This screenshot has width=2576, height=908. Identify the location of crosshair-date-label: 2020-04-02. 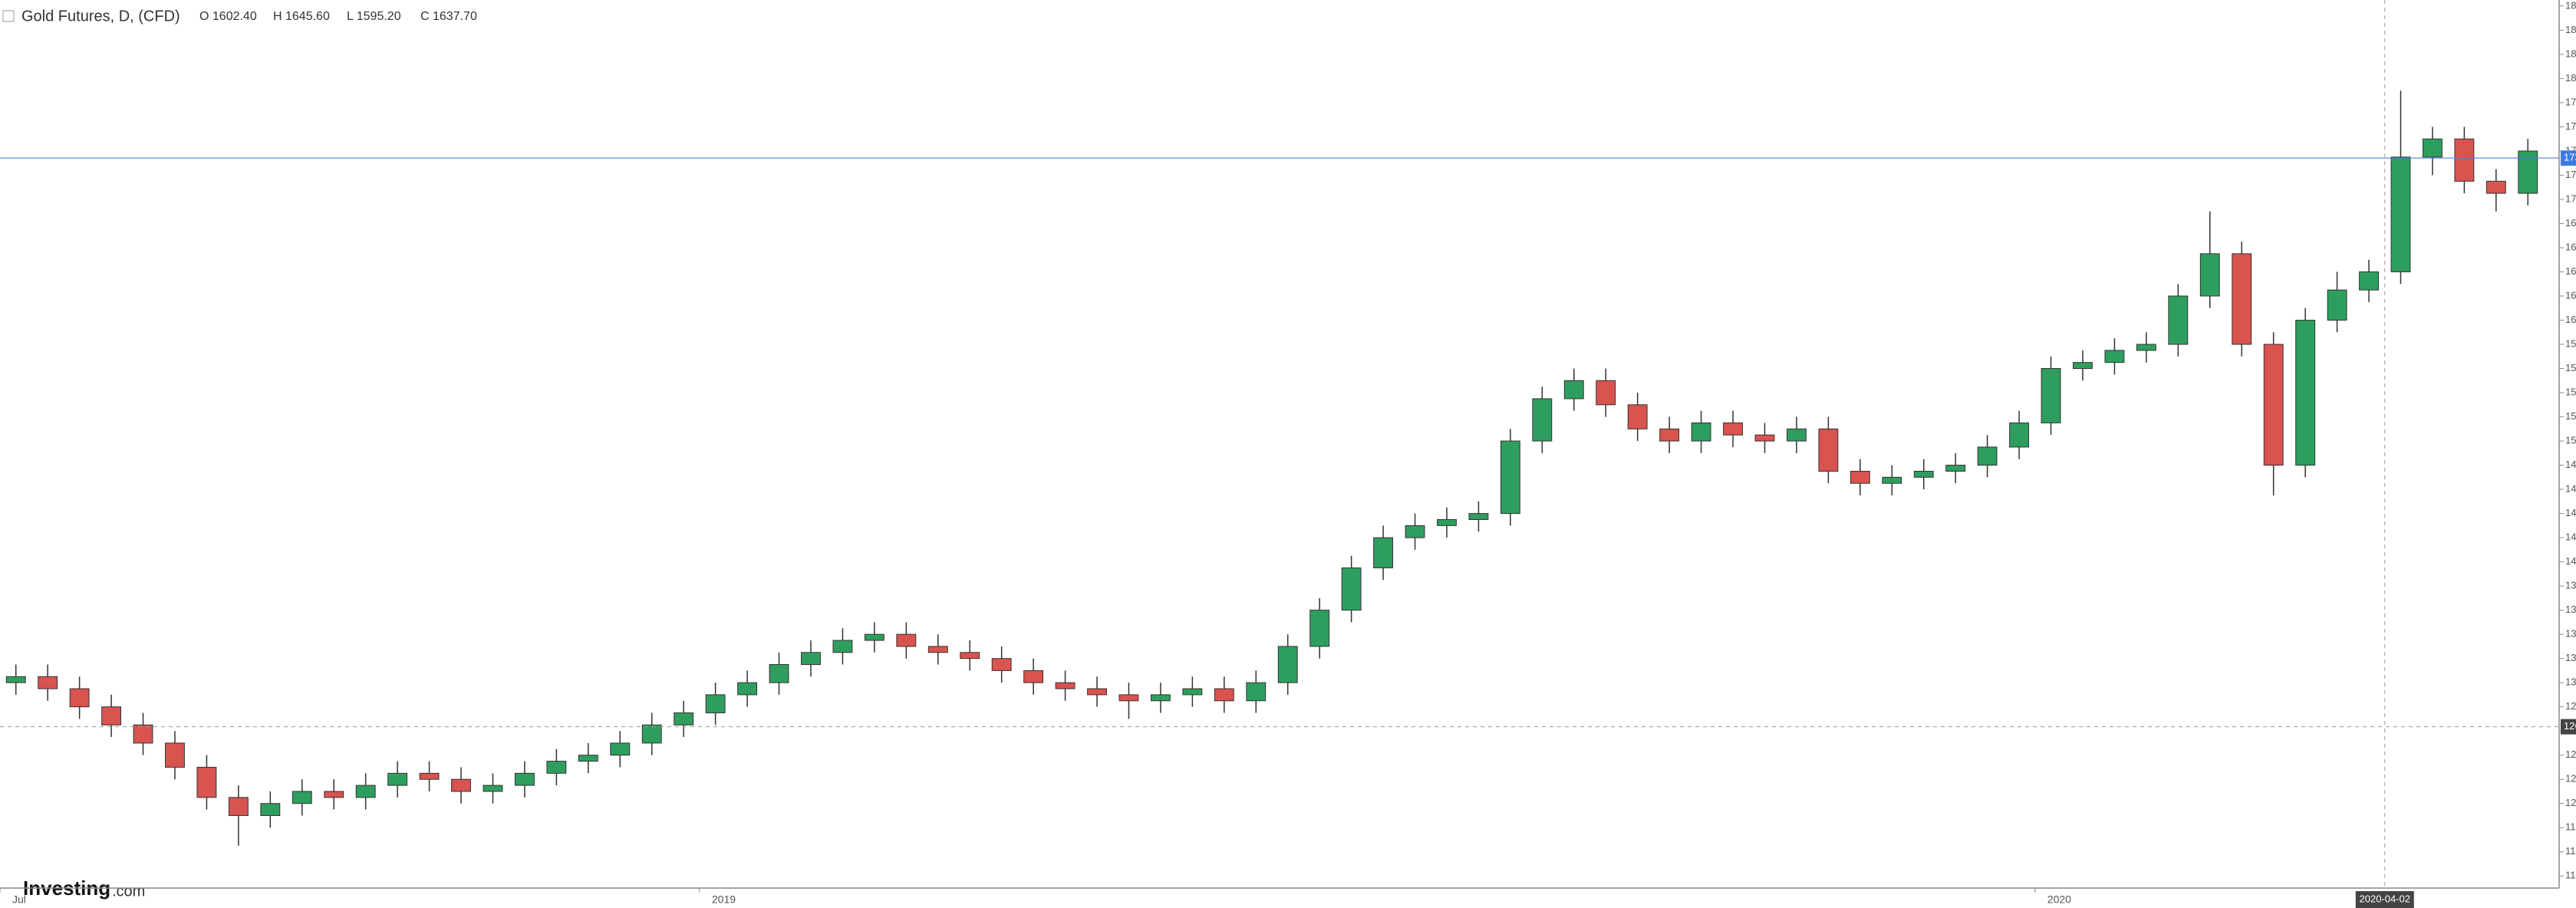
(2385, 898).